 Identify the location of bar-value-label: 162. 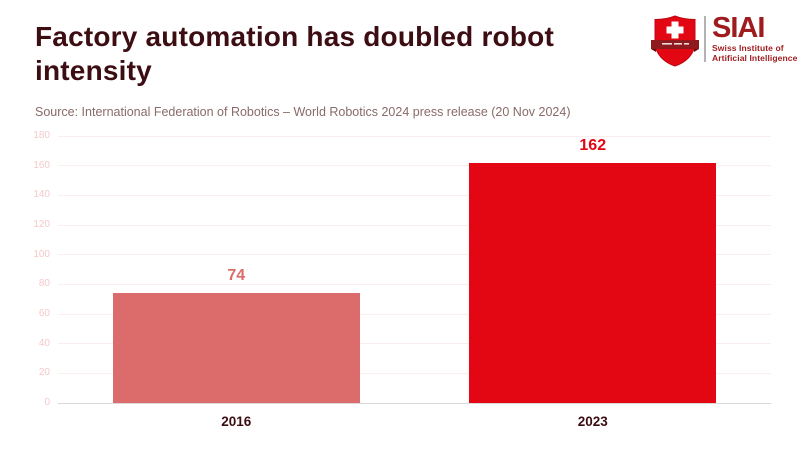
(593, 145).